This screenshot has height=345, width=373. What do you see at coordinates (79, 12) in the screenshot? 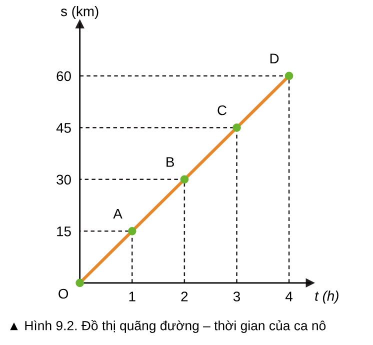
I see `y-axis-title: s (km)` at bounding box center [79, 12].